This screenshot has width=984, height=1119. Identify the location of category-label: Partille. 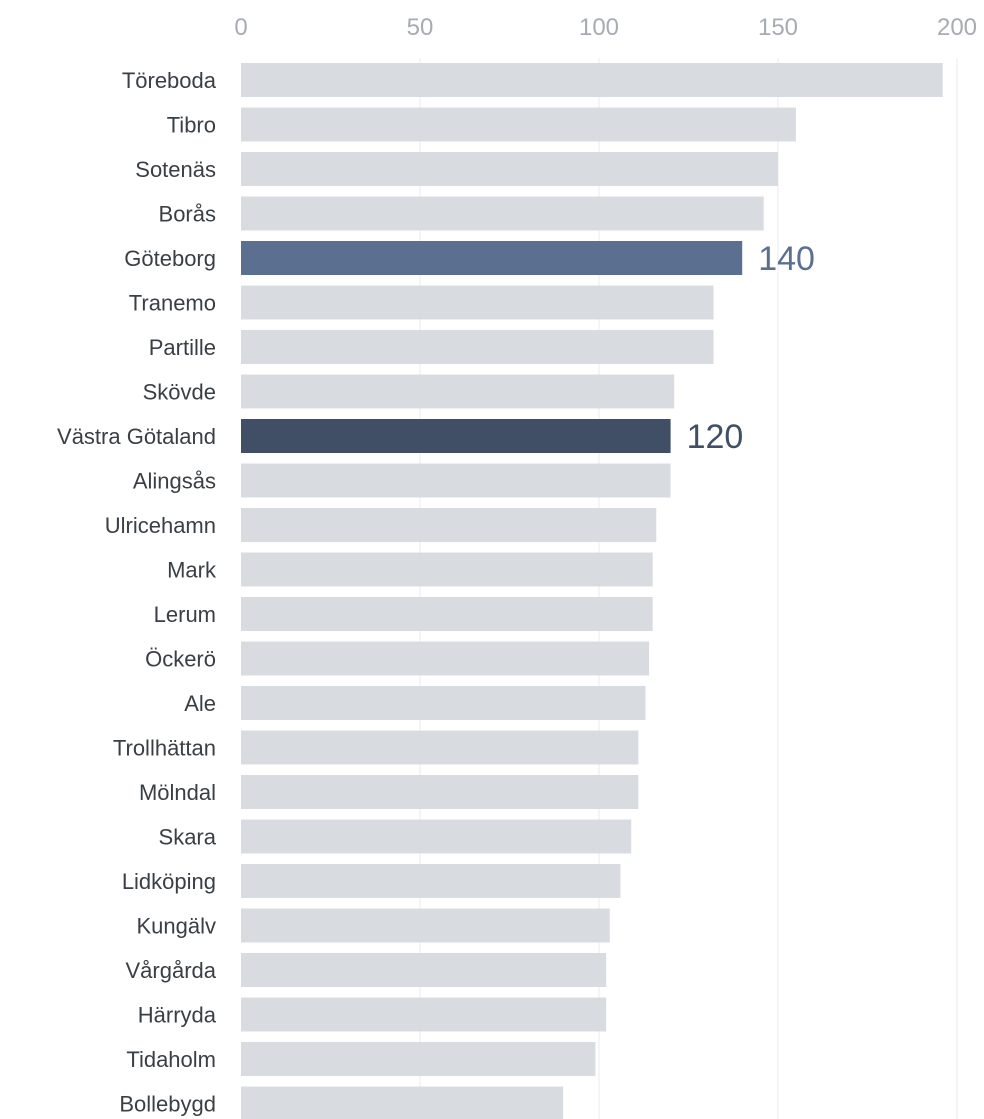
(182, 347).